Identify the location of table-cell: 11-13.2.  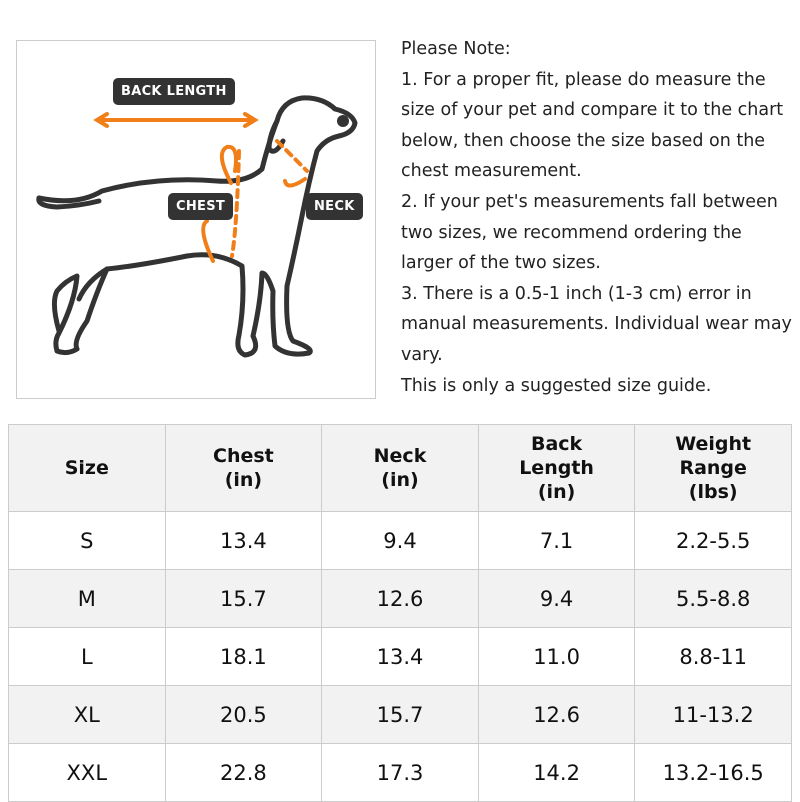
(713, 714).